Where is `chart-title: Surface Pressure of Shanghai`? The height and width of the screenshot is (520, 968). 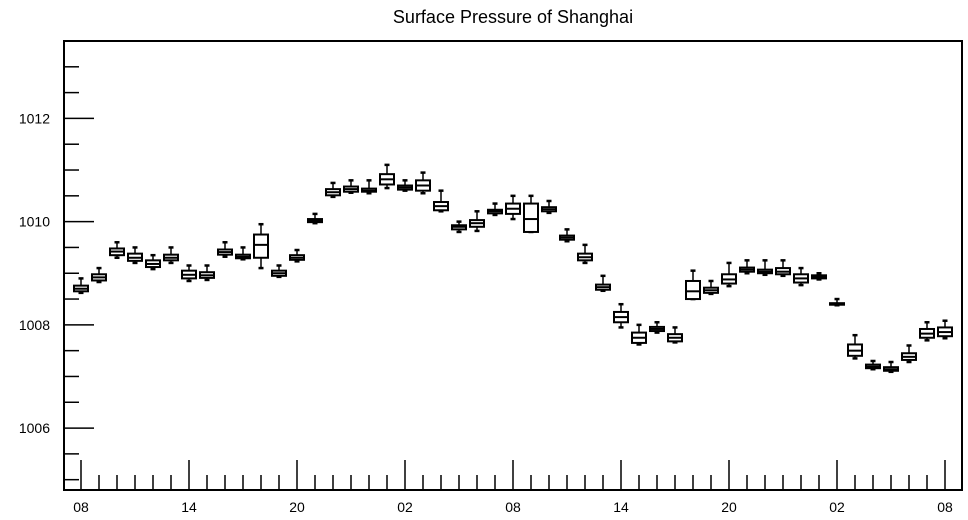 chart-title: Surface Pressure of Shanghai is located at coordinates (513, 17).